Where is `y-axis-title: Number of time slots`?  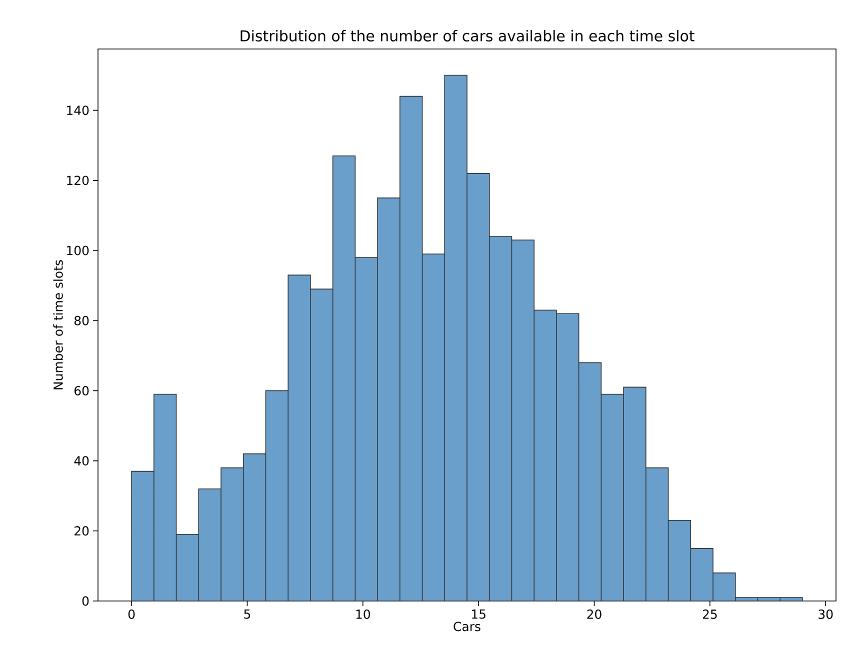 y-axis-title: Number of time slots is located at coordinates (58, 325).